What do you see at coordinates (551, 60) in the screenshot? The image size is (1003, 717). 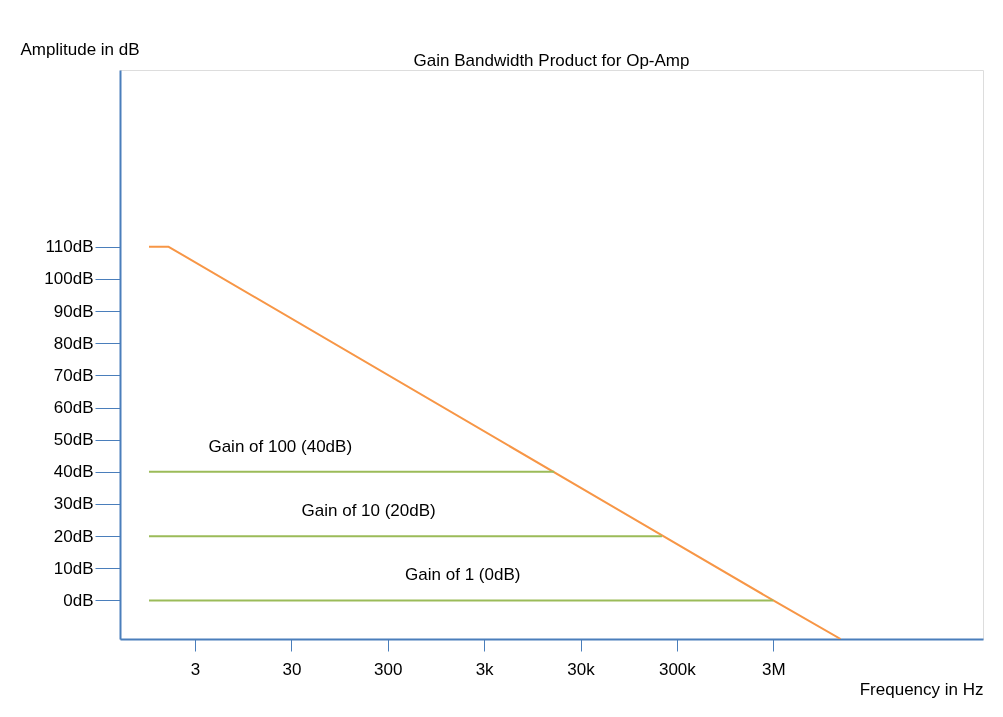 I see `chart-title: Gain Bandwidth Product for Op-Amp` at bounding box center [551, 60].